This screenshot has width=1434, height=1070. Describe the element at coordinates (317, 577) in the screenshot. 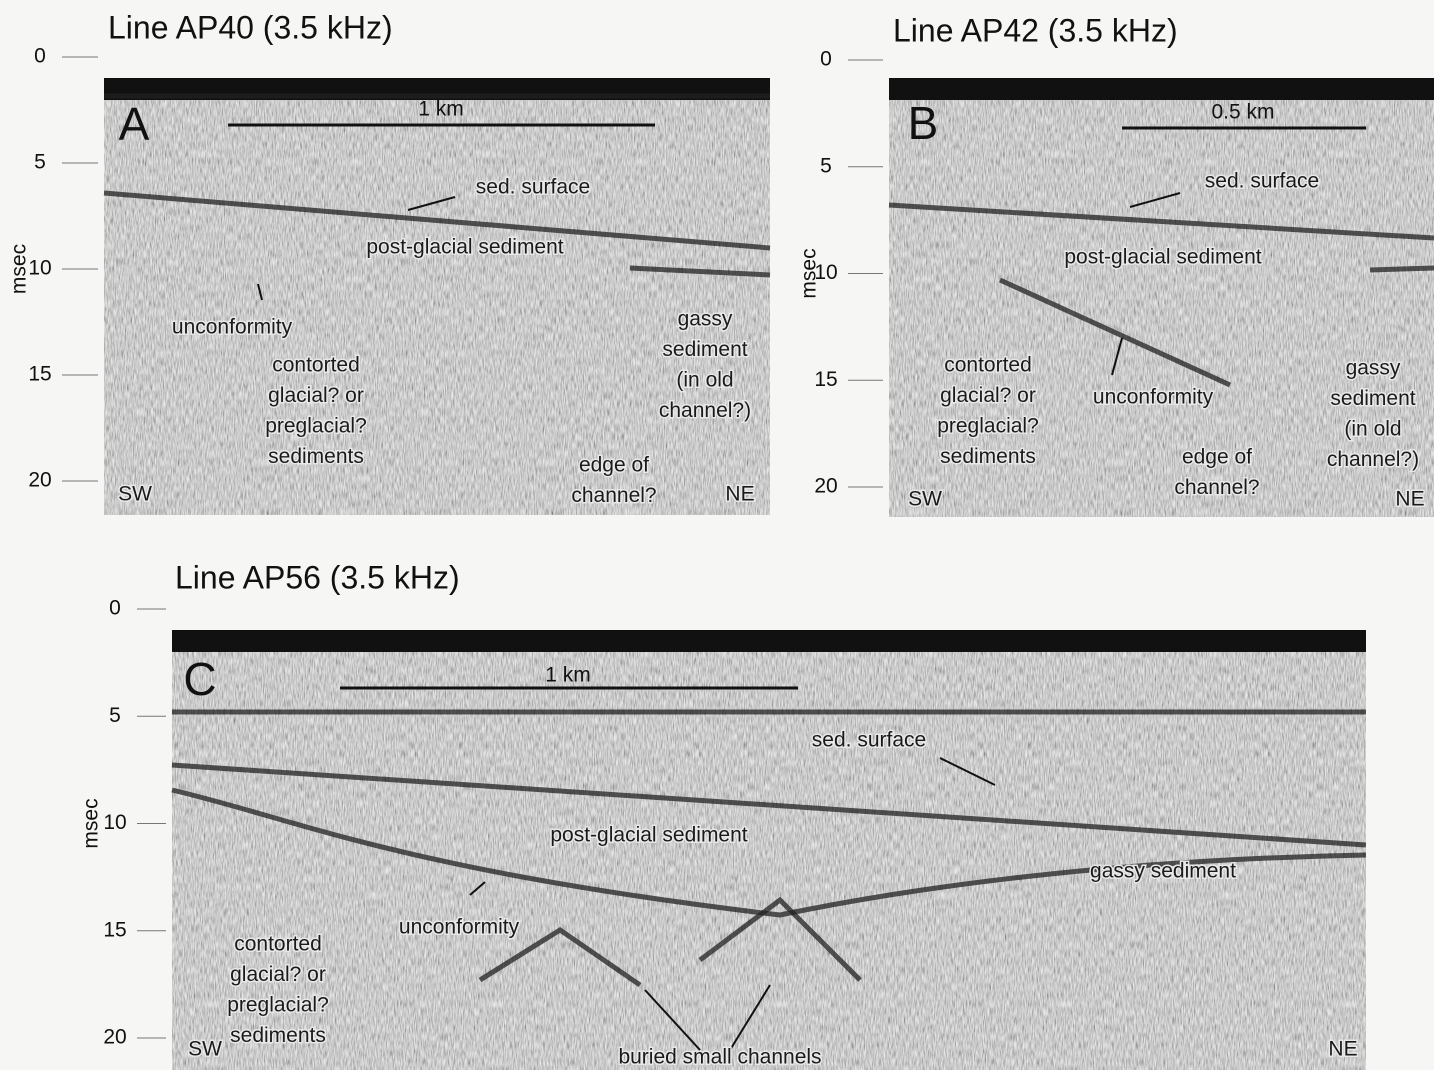

I see `panel-title: Line AP56 (3.5 kHz)` at that location.